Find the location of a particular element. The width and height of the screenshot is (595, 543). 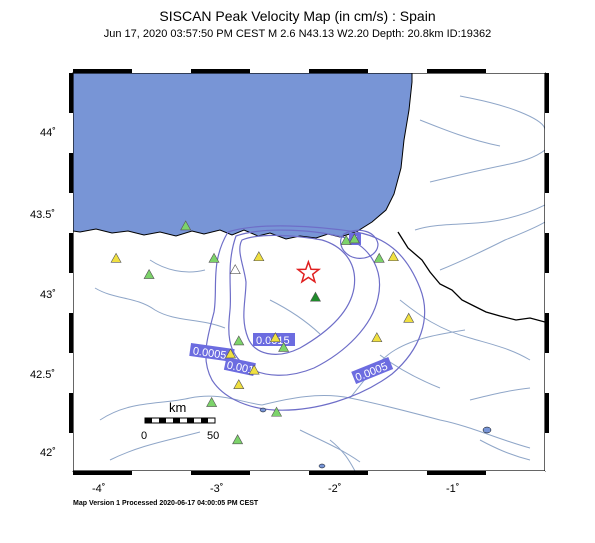

scale-bar: km 0 50 is located at coordinates (180, 421).